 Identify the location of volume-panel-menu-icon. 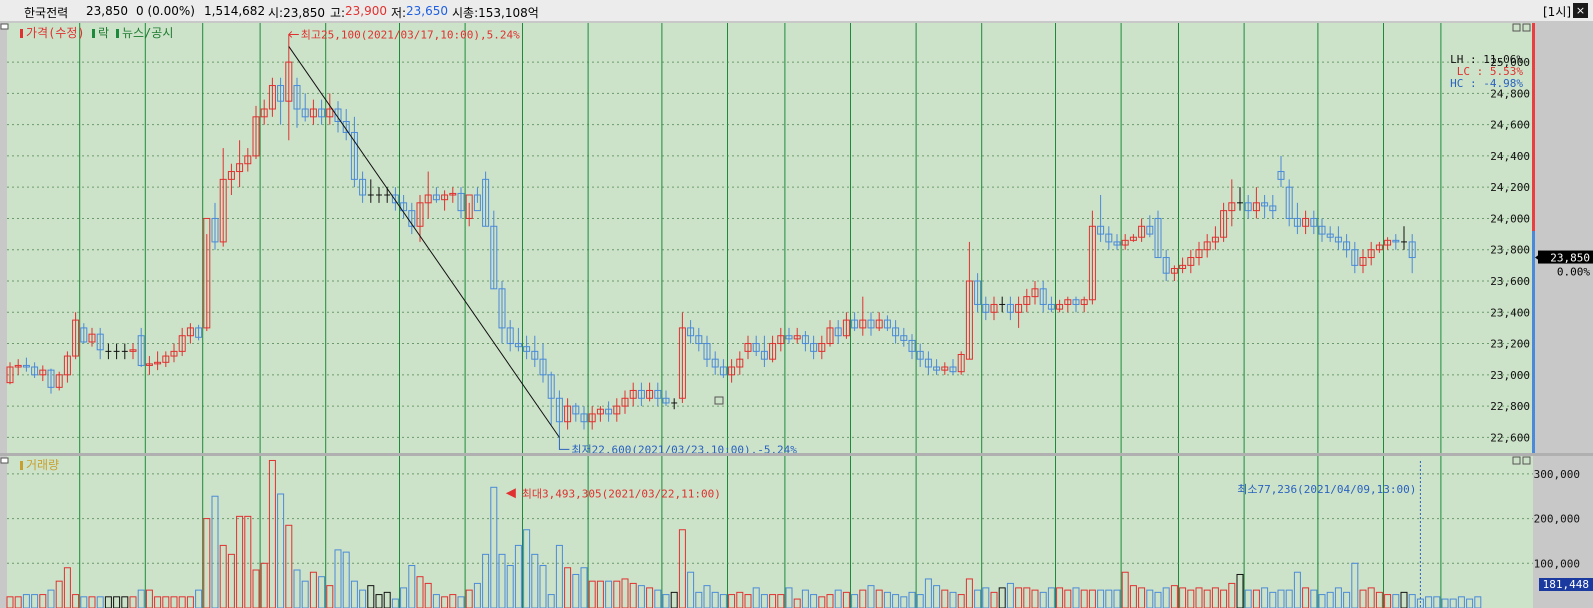
(4, 460).